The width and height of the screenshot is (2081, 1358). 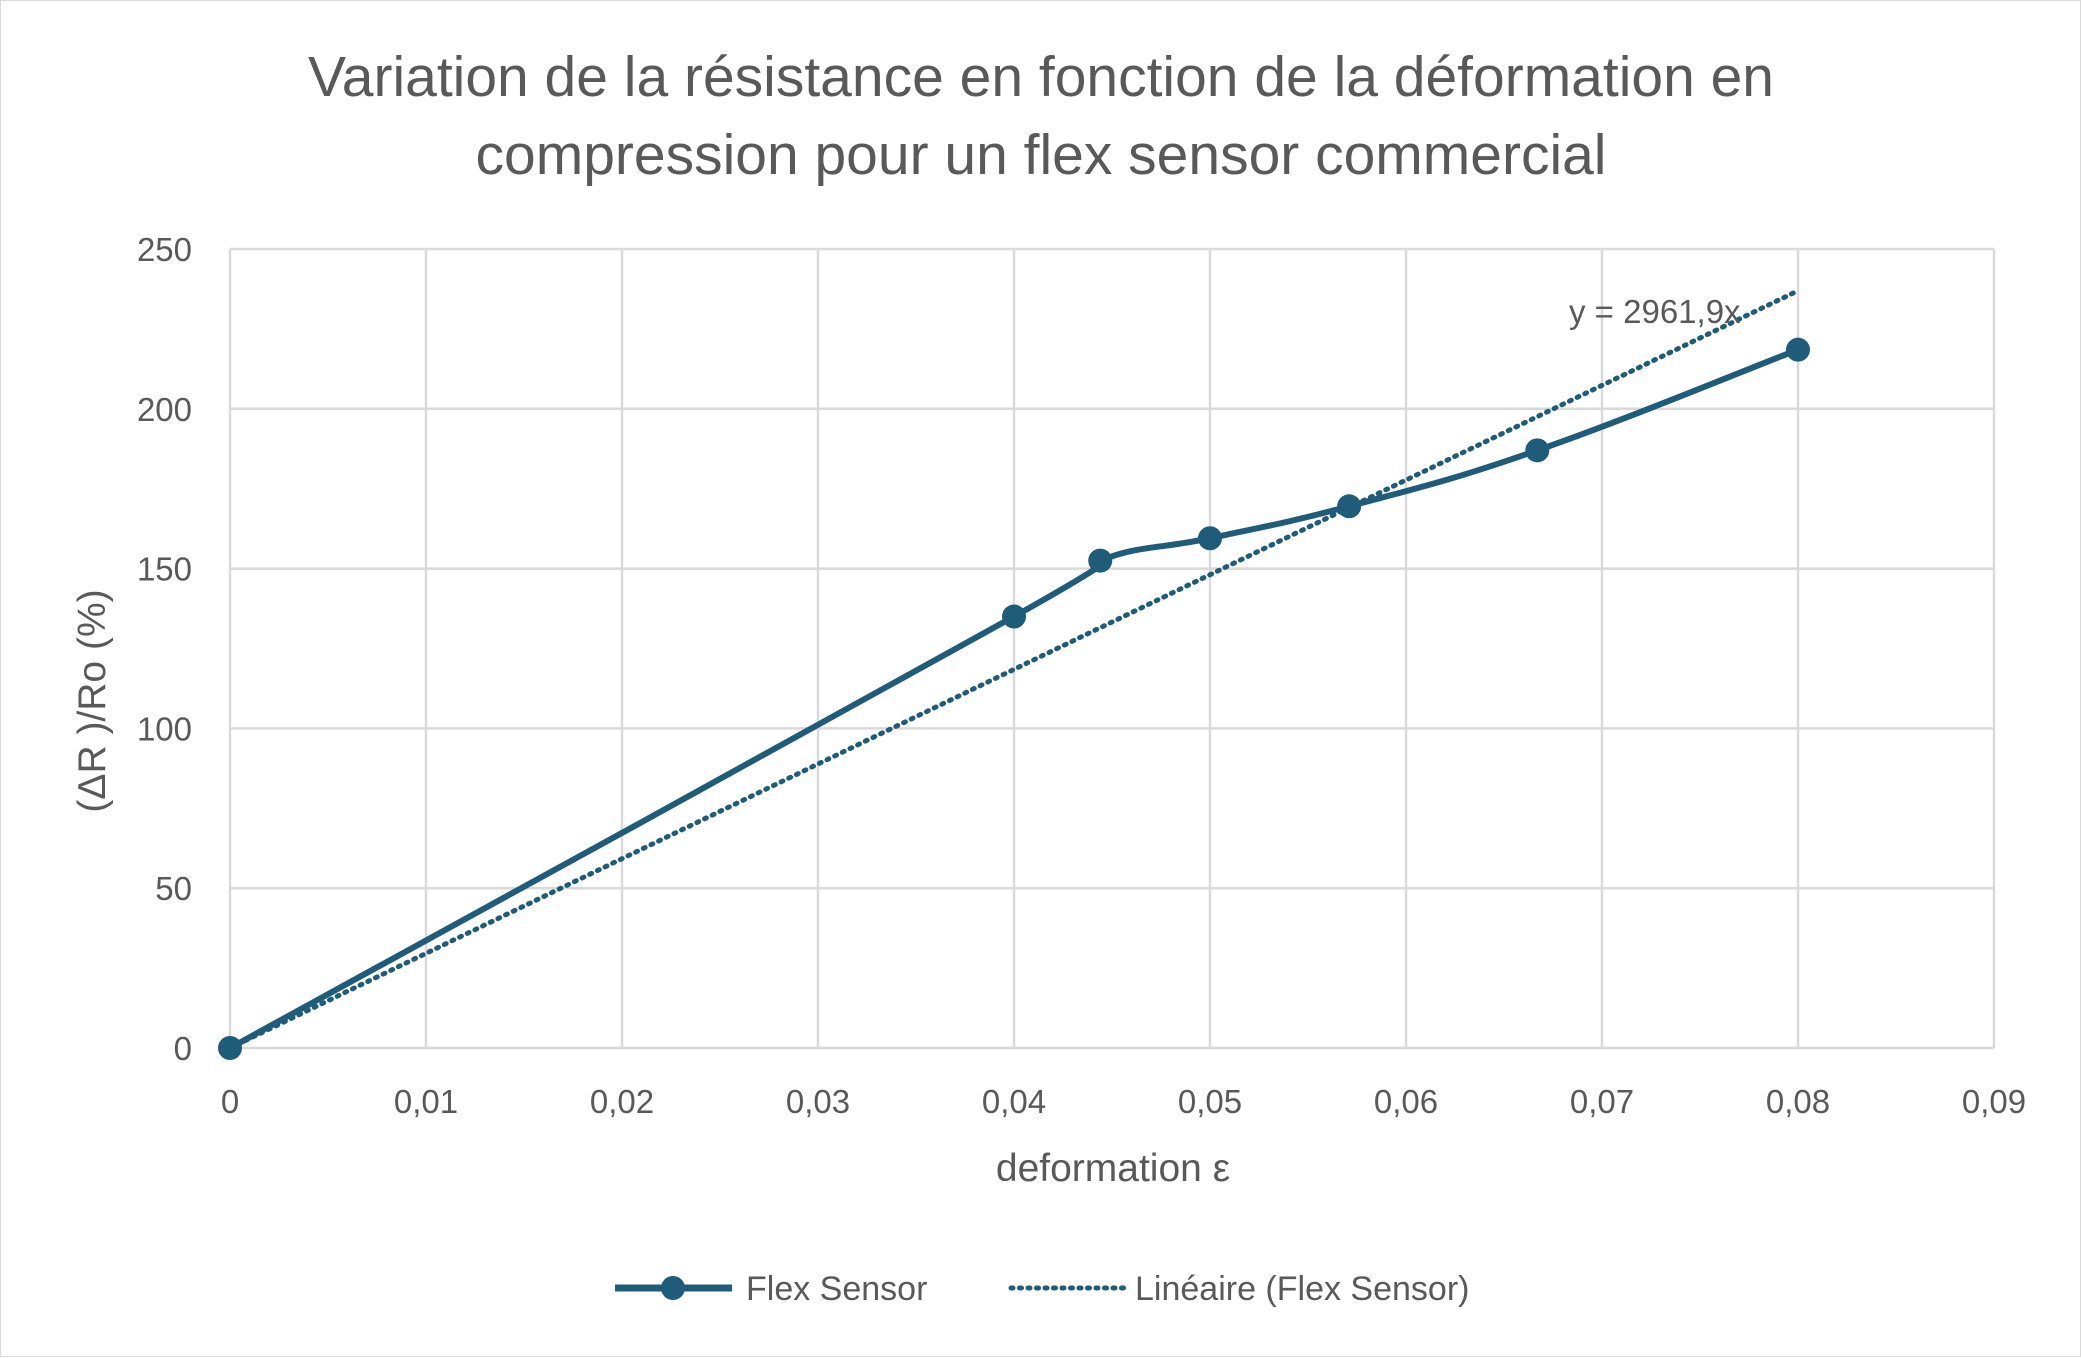 What do you see at coordinates (673, 1288) in the screenshot?
I see `legend-marker-flex-sensor` at bounding box center [673, 1288].